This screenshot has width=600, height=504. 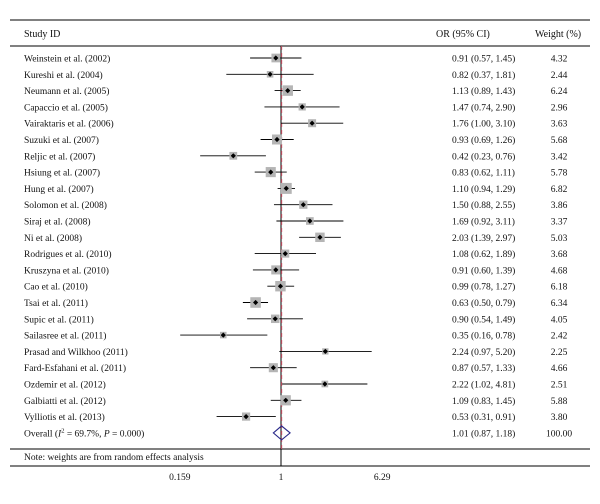 I want to click on study-label: Hung et al. (2007), so click(x=59, y=189).